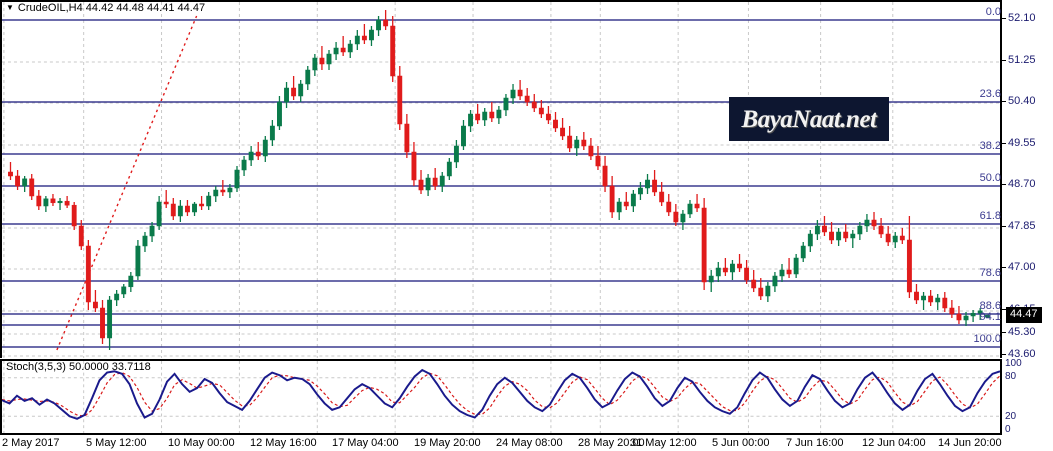 The width and height of the screenshot is (1053, 451). What do you see at coordinates (1011, 416) in the screenshot?
I see `stochastic-axis-label: 20` at bounding box center [1011, 416].